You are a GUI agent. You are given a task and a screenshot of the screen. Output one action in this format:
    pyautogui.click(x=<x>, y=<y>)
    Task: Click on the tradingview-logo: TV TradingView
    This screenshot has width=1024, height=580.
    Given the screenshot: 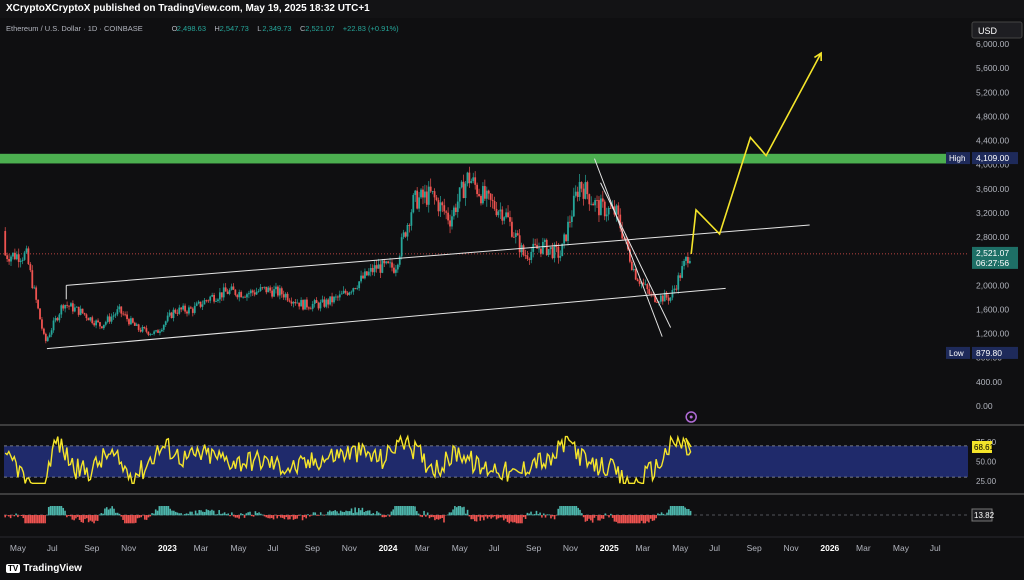 What is the action you would take?
    pyautogui.click(x=44, y=568)
    